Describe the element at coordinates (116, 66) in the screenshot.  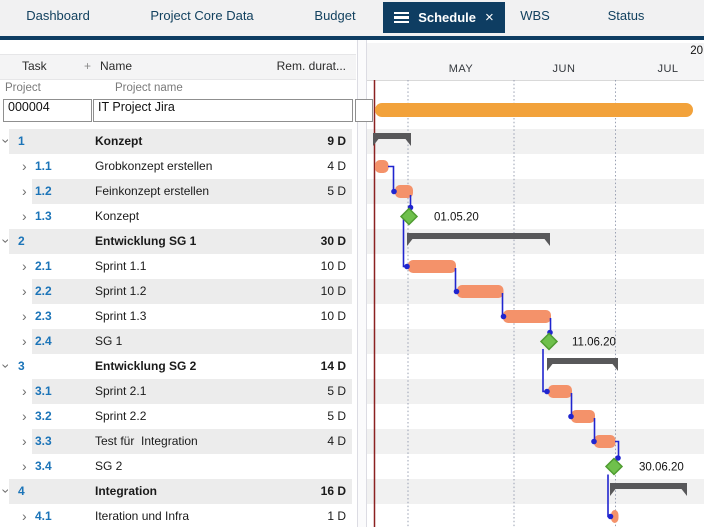
I see `column-header-name: Name` at that location.